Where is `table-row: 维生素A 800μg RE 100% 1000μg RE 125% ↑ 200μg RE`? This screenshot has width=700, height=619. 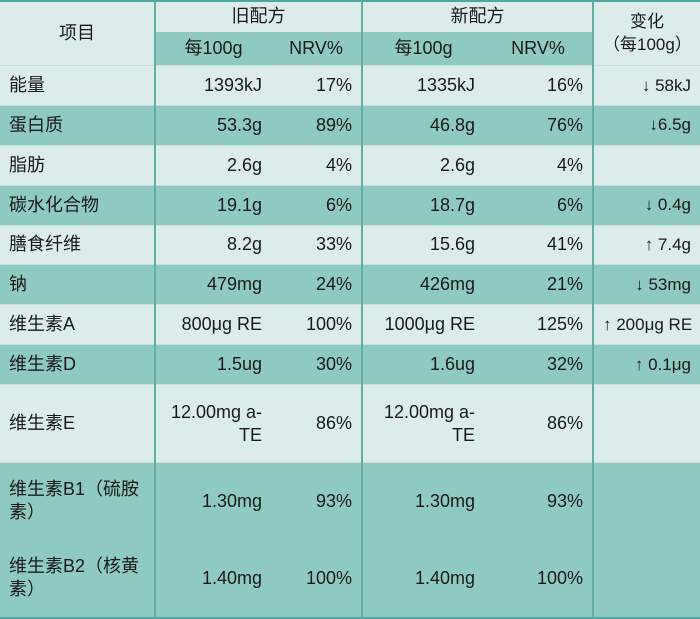 table-row: 维生素A 800μg RE 100% 1000μg RE 125% ↑ 200μg RE is located at coordinates (350, 324).